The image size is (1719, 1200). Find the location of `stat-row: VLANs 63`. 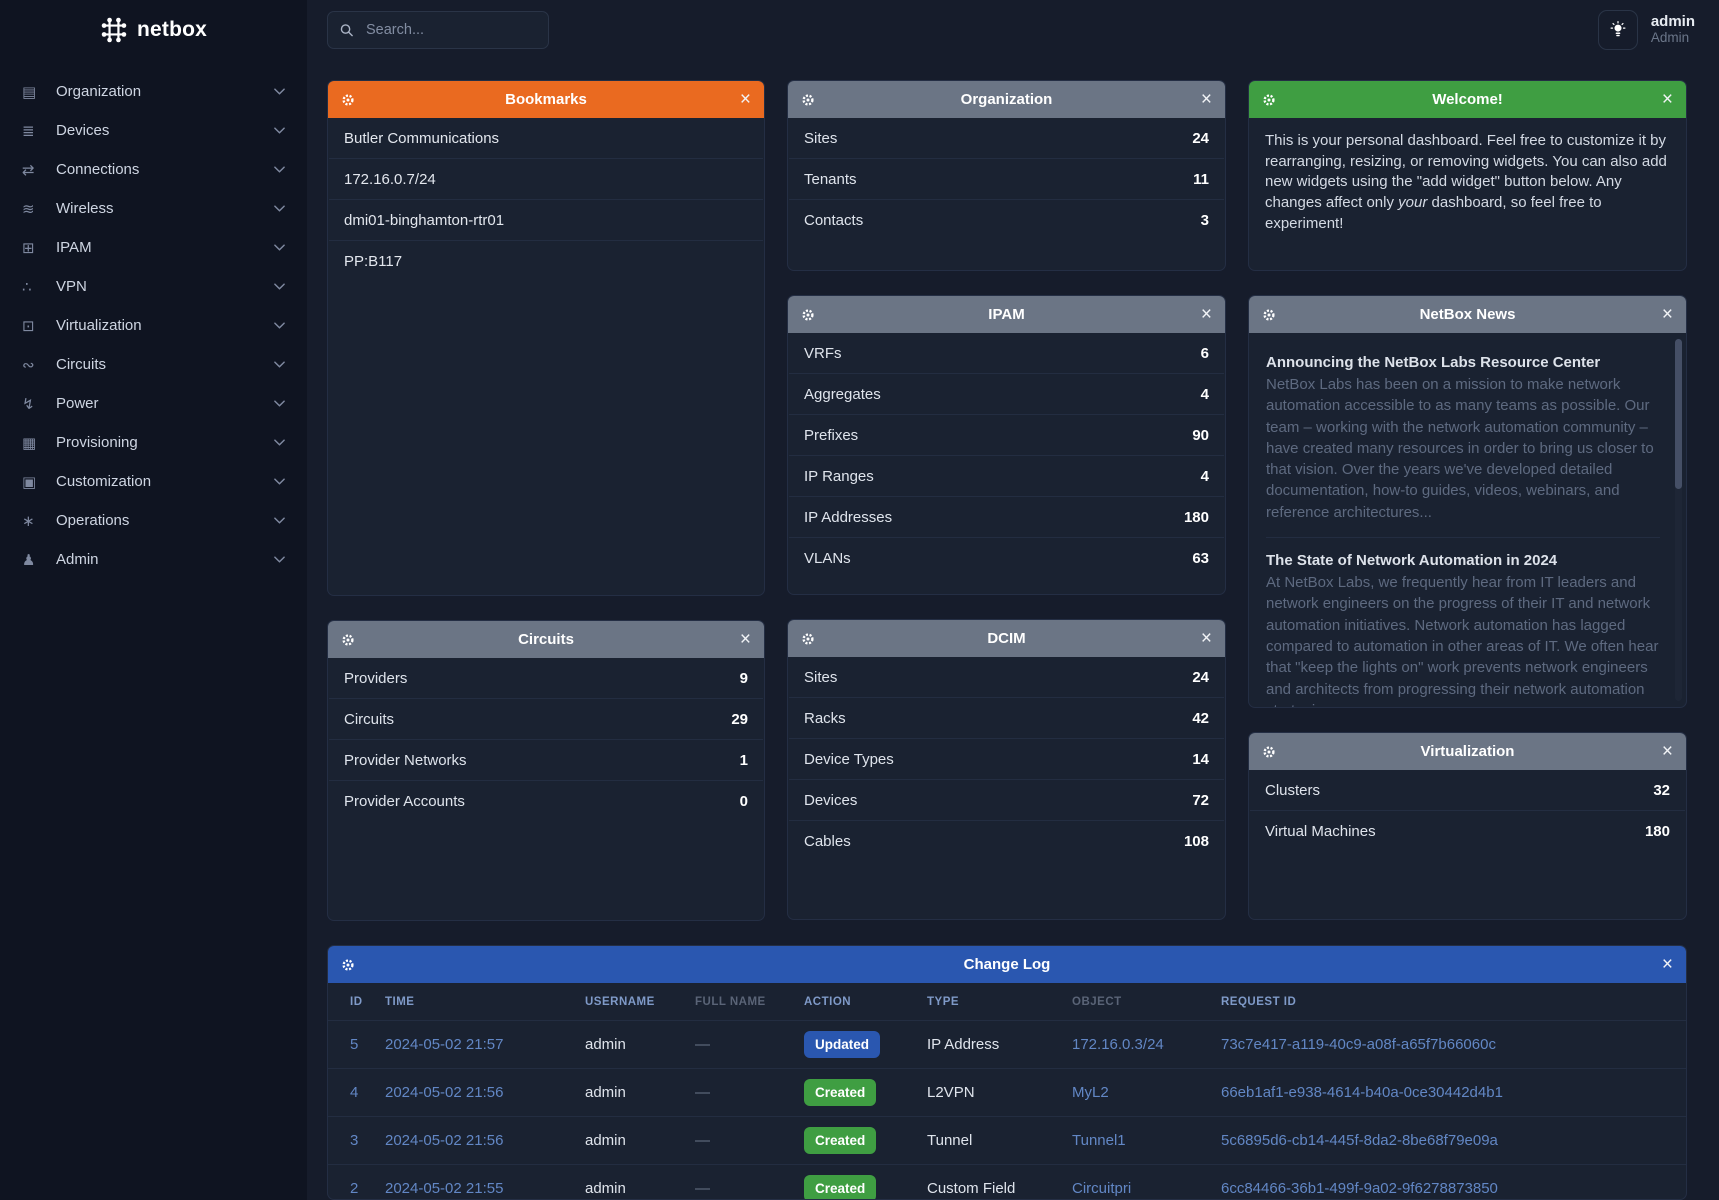

stat-row: VLANs 63 is located at coordinates (1006, 558).